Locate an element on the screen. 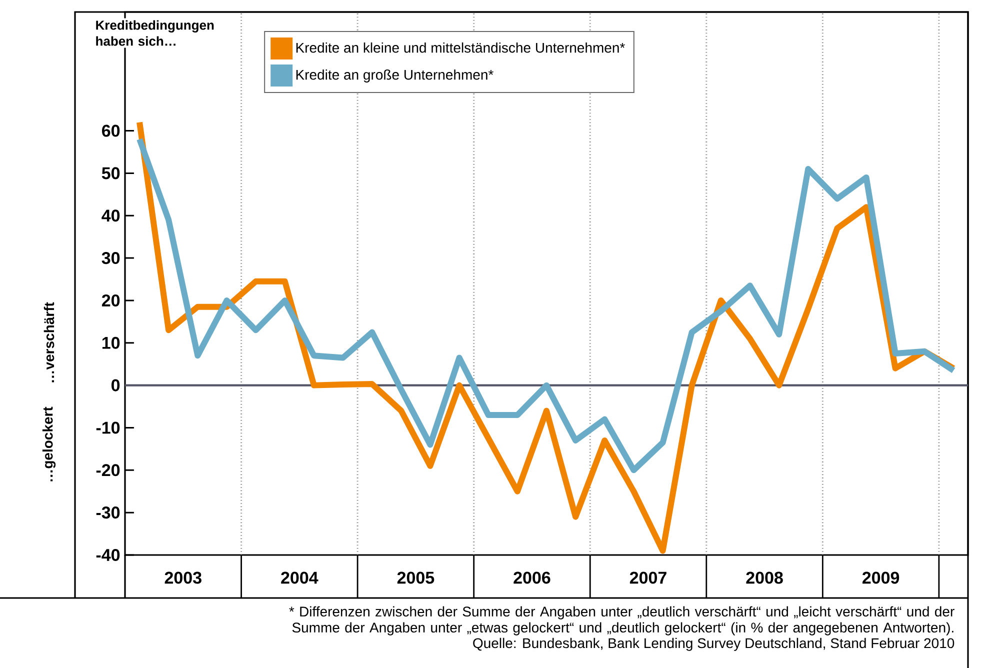 The image size is (982, 668). y-tick-label: 60 is located at coordinates (111, 130).